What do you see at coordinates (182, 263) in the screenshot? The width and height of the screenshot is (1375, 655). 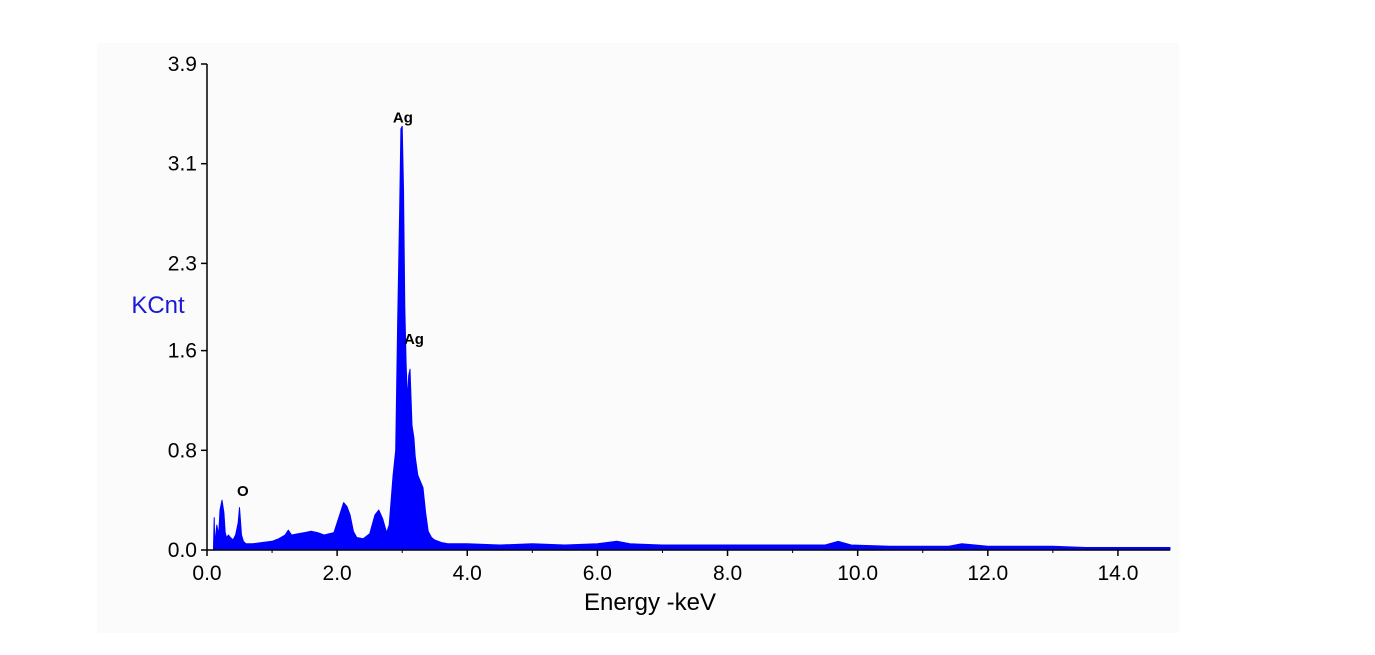 I see `y-tick-label-3: 2.3` at bounding box center [182, 263].